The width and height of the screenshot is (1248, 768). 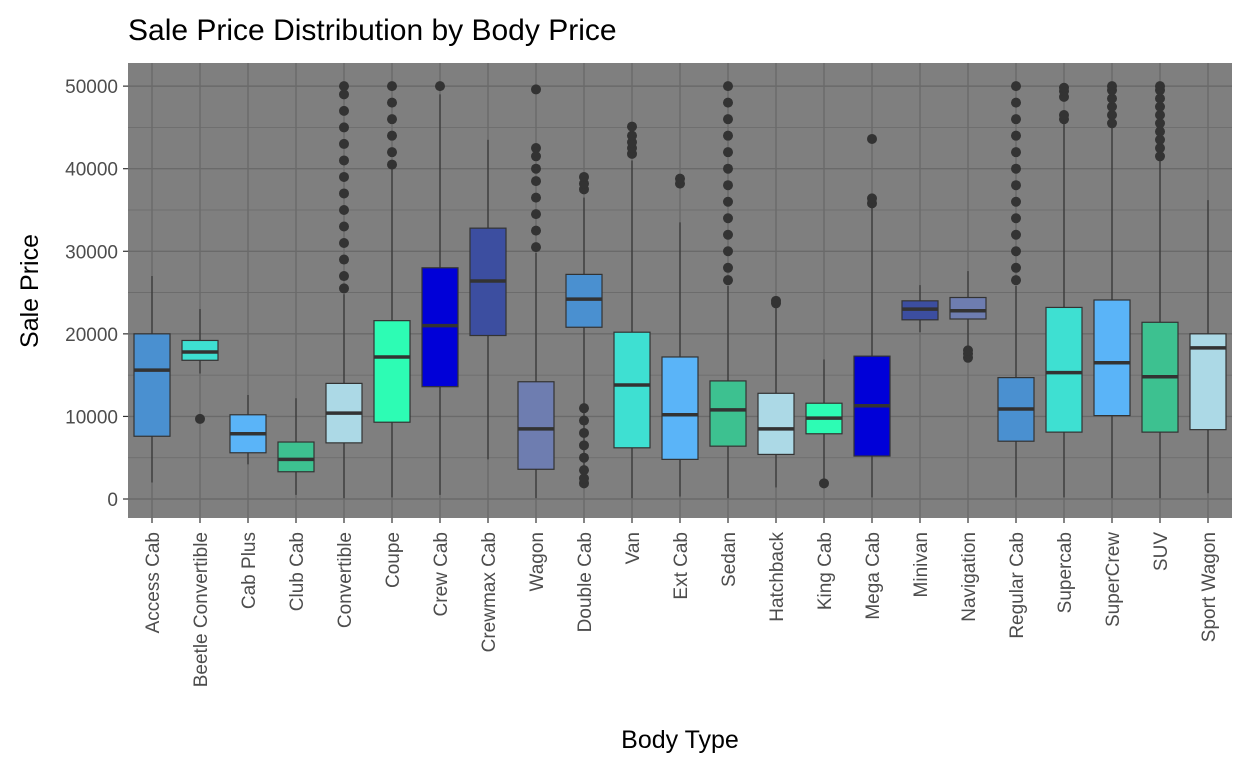 What do you see at coordinates (297, 571) in the screenshot?
I see `x-tick-label: Club Cab` at bounding box center [297, 571].